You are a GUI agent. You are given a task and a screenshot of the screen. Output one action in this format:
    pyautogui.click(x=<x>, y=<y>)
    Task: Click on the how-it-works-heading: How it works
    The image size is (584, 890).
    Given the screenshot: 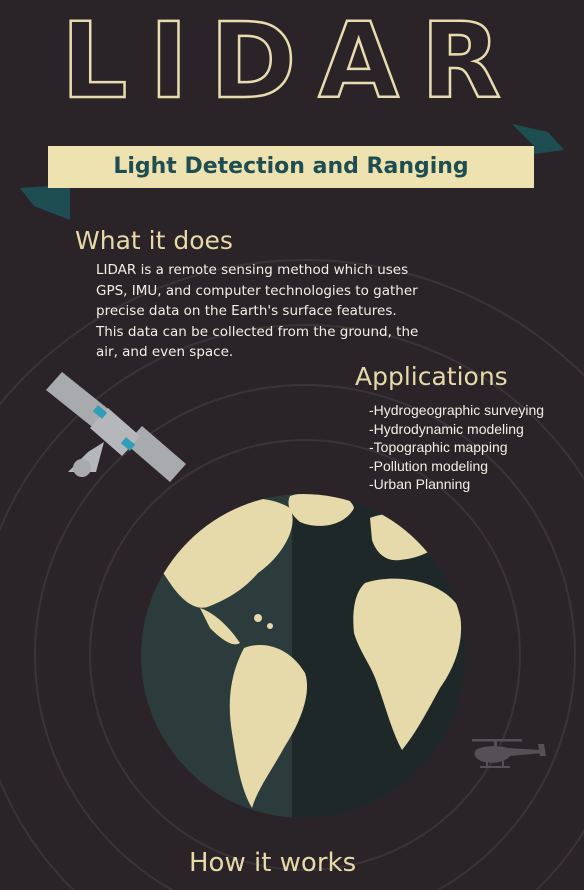 What is the action you would take?
    pyautogui.click(x=273, y=863)
    